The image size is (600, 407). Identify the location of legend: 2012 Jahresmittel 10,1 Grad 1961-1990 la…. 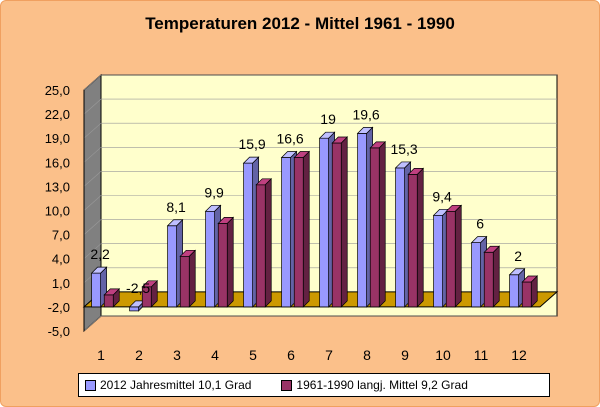
(314, 385).